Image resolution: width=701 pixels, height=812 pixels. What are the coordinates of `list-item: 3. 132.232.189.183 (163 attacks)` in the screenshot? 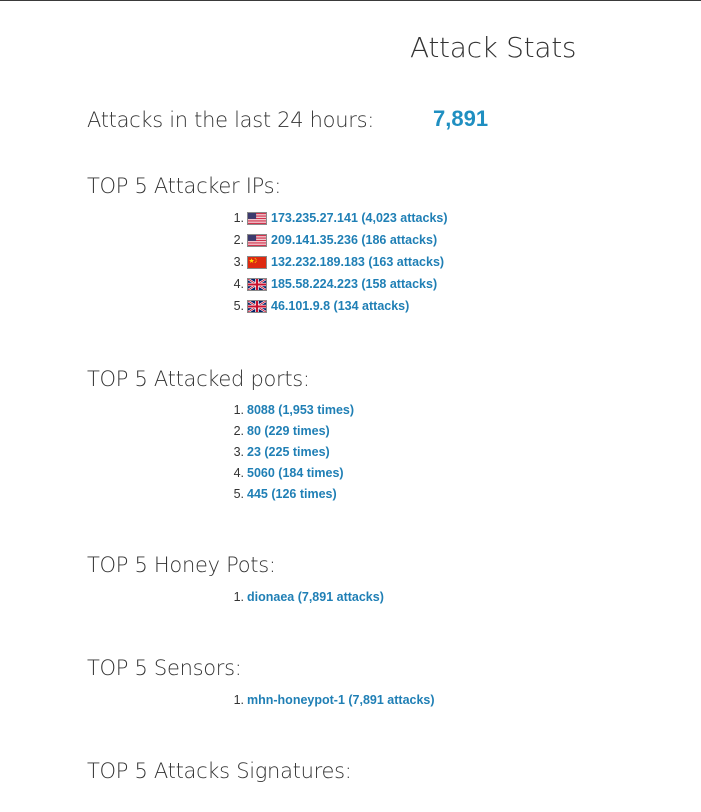 It's located at (338, 262).